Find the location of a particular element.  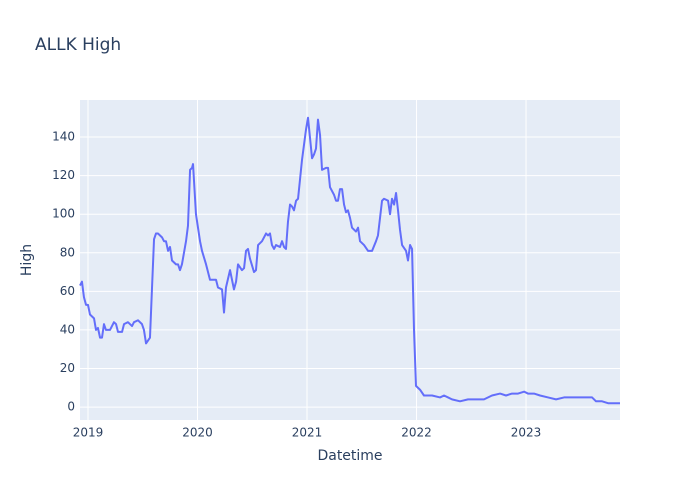

y-axis-label: High is located at coordinates (27, 260).